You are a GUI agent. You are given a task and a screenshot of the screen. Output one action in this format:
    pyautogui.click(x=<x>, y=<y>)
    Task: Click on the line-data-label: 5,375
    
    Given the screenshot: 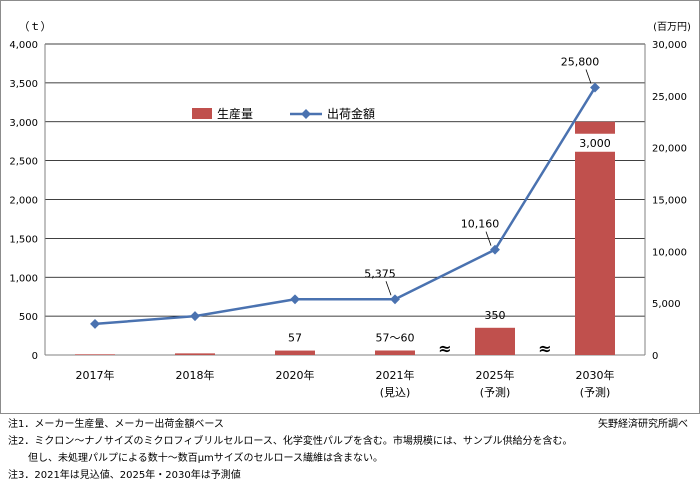 What is the action you would take?
    pyautogui.click(x=380, y=273)
    